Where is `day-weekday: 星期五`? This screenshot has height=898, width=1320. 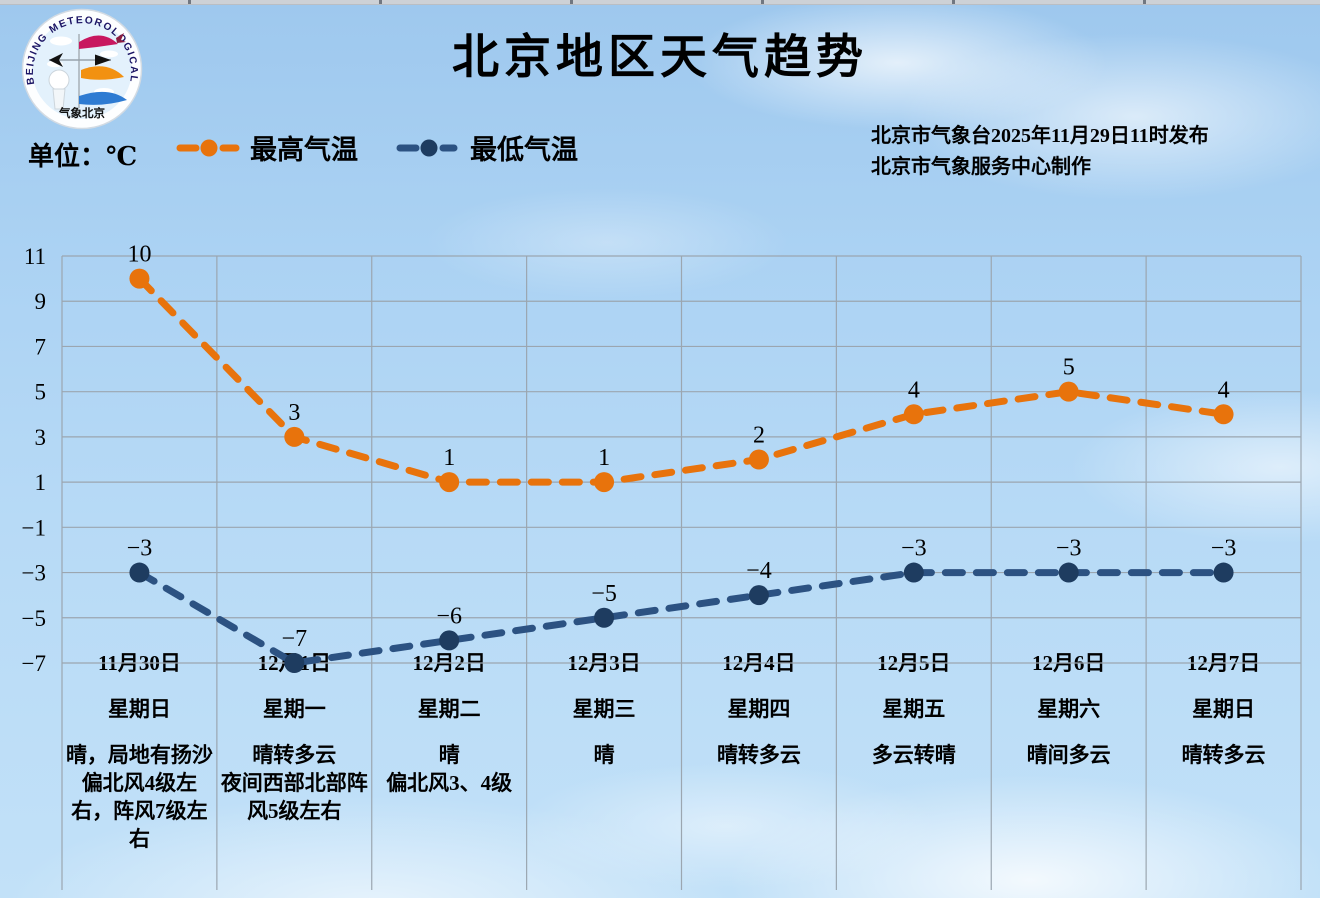
day-weekday: 星期五 is located at coordinates (914, 709).